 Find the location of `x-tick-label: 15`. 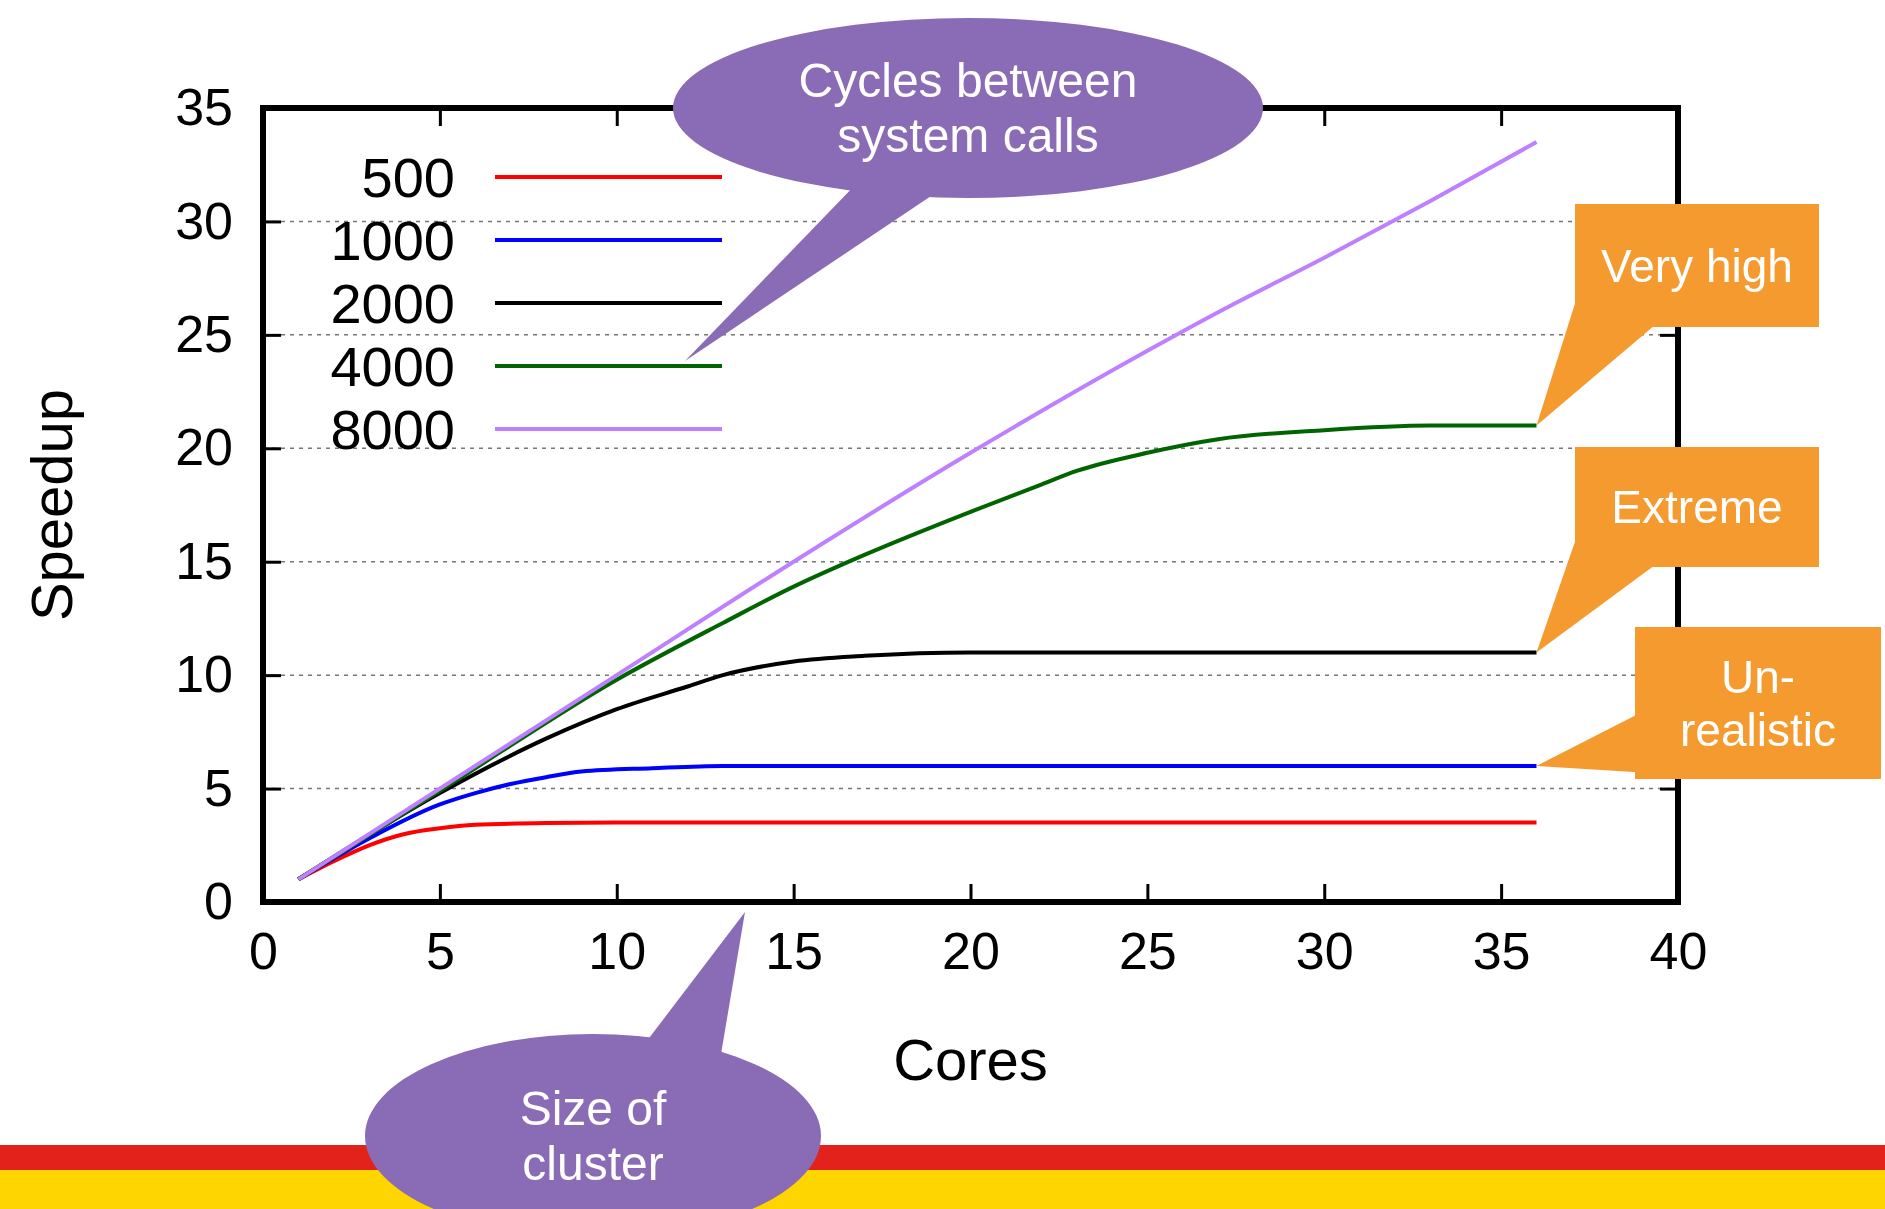

x-tick-label: 15 is located at coordinates (794, 950).